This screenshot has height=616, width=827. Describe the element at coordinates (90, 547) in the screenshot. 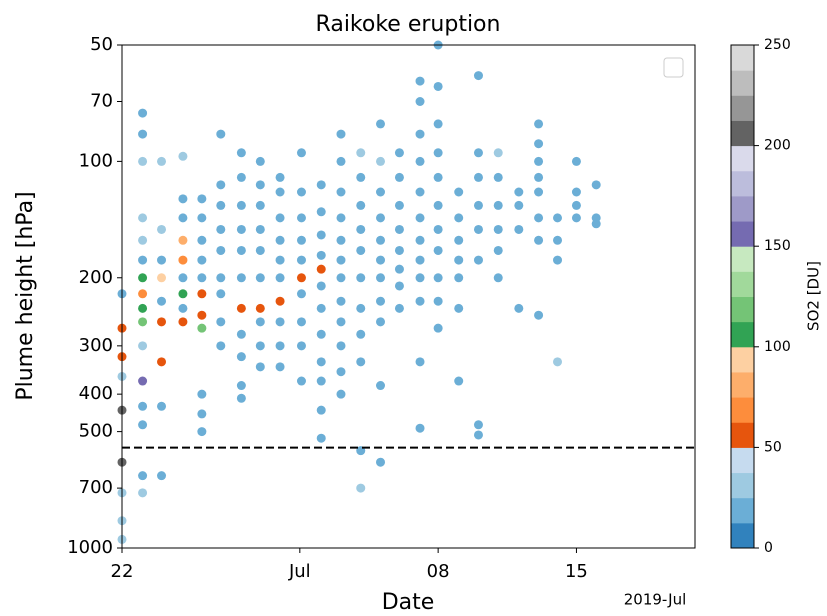

I see `y-tick-label: 1000` at that location.